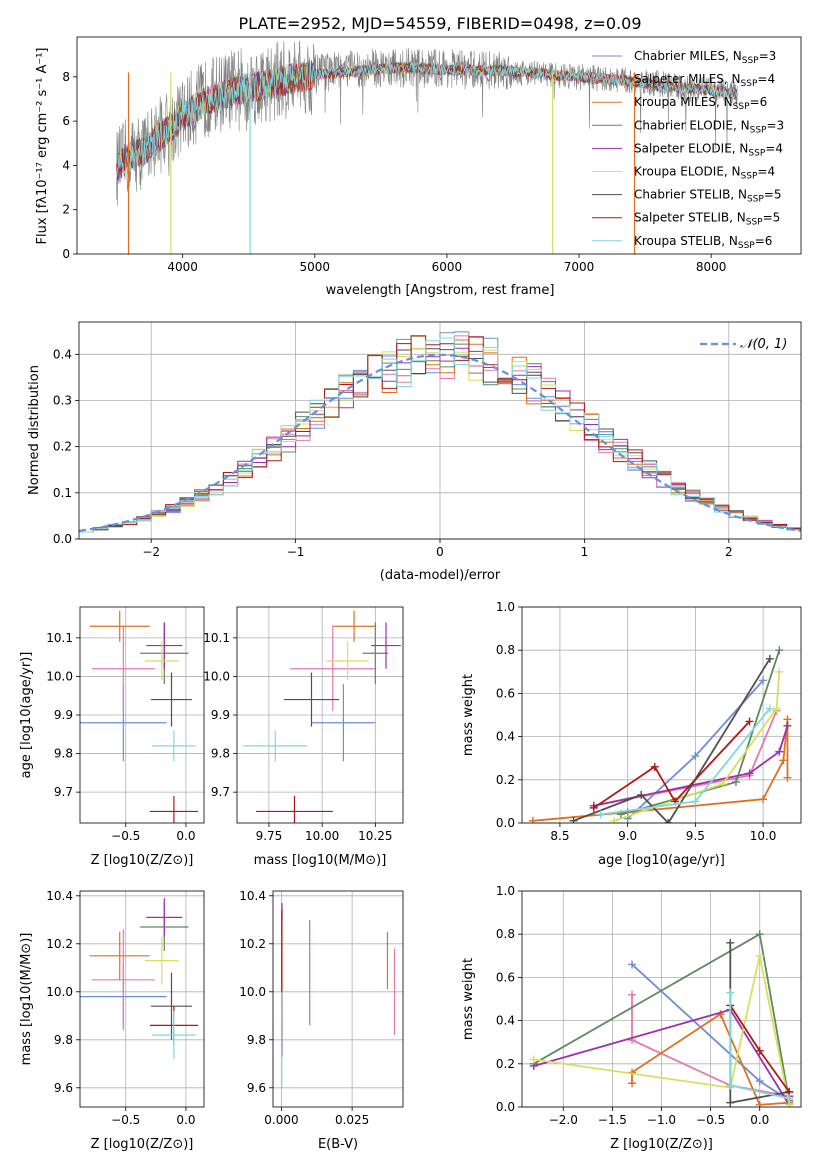  Describe the element at coordinates (142, 715) in the screenshot. I see `age-vs-Z-grid` at that location.